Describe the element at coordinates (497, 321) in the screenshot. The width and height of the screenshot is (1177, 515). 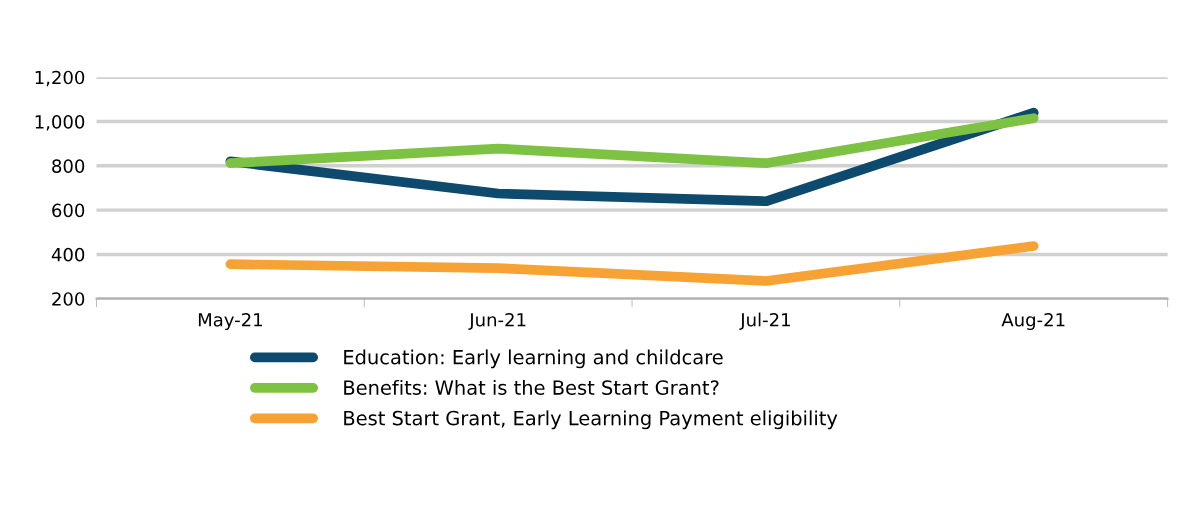
I see `x-tick-label: Jun-21` at that location.